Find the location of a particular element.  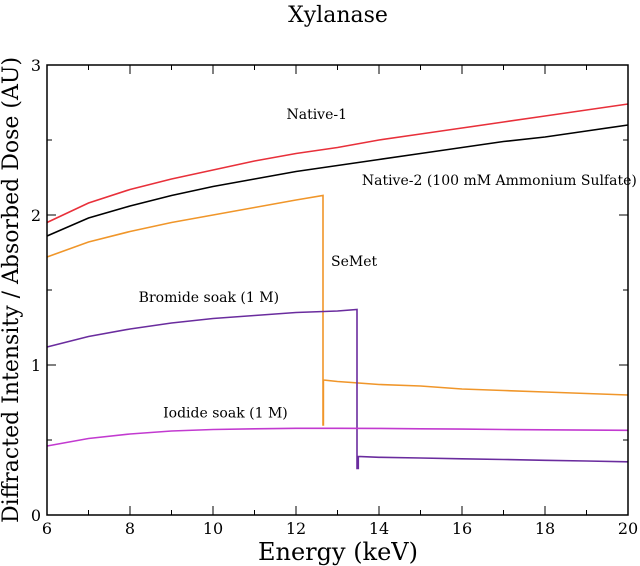

x-tick-label: 16 is located at coordinates (462, 528).